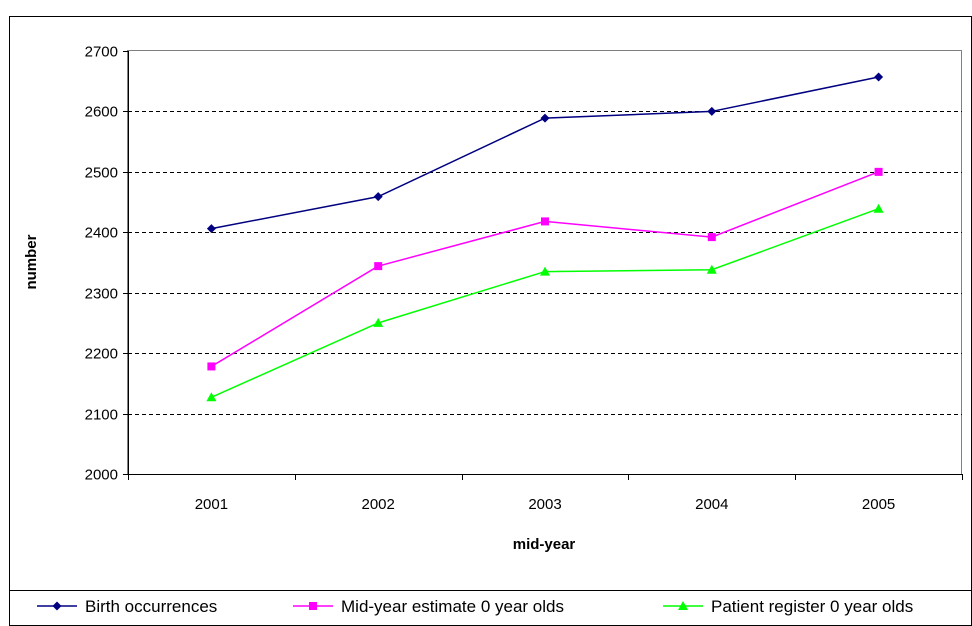 The image size is (972, 626). What do you see at coordinates (101, 112) in the screenshot?
I see `y-tick-label: 2600` at bounding box center [101, 112].